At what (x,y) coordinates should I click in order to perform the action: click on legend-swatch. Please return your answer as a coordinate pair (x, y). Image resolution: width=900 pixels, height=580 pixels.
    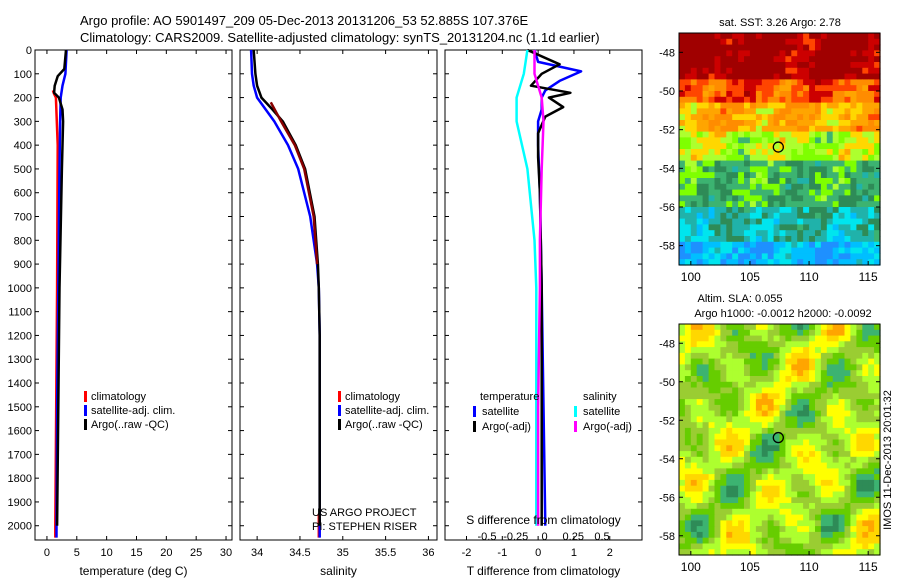
    Looking at the image, I should click on (474, 411).